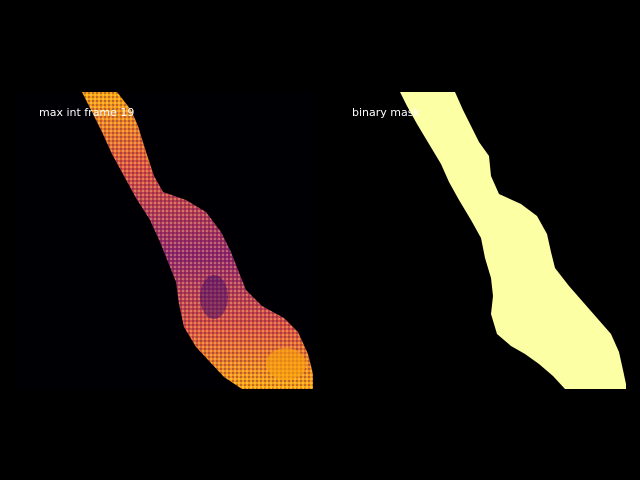  What do you see at coordinates (87, 112) in the screenshot?
I see `panel-label-max-intensity: max int frame 19` at bounding box center [87, 112].